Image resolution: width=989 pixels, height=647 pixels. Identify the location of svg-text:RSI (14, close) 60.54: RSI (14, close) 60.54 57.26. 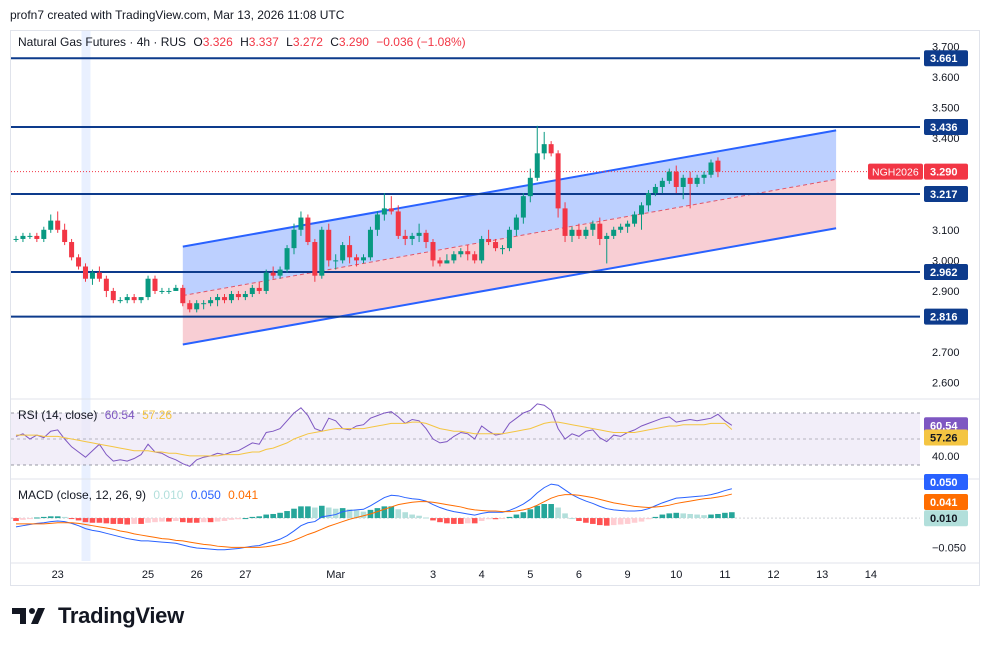
(95, 415).